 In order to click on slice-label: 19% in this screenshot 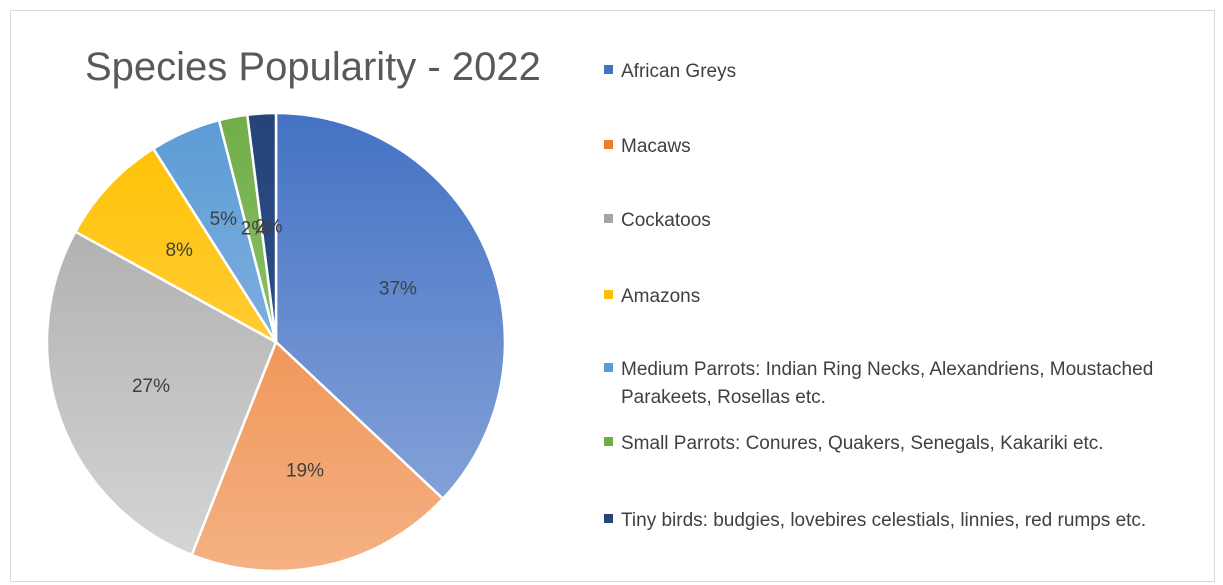, I will do `click(305, 471)`.